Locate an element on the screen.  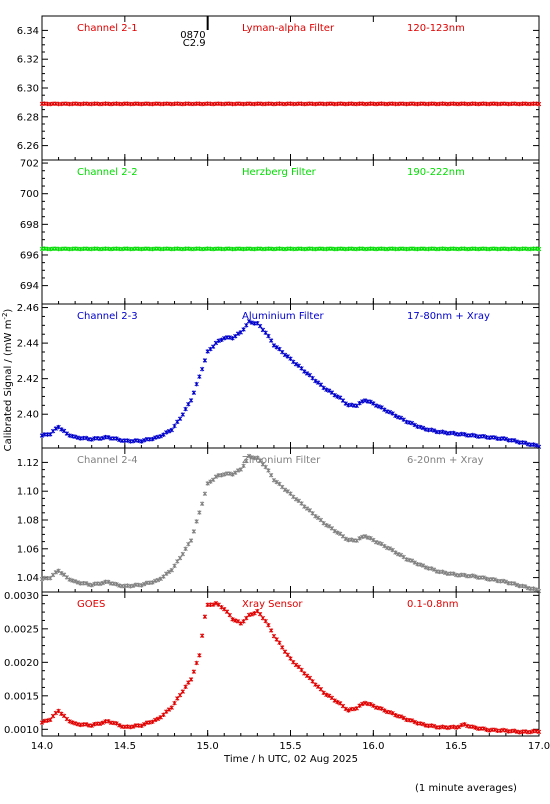
y-tick-label: 1.12 is located at coordinates (28, 463).